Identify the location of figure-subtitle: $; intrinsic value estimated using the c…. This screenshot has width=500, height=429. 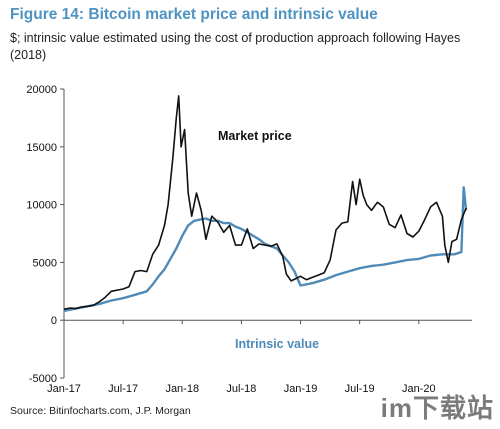
(235, 46).